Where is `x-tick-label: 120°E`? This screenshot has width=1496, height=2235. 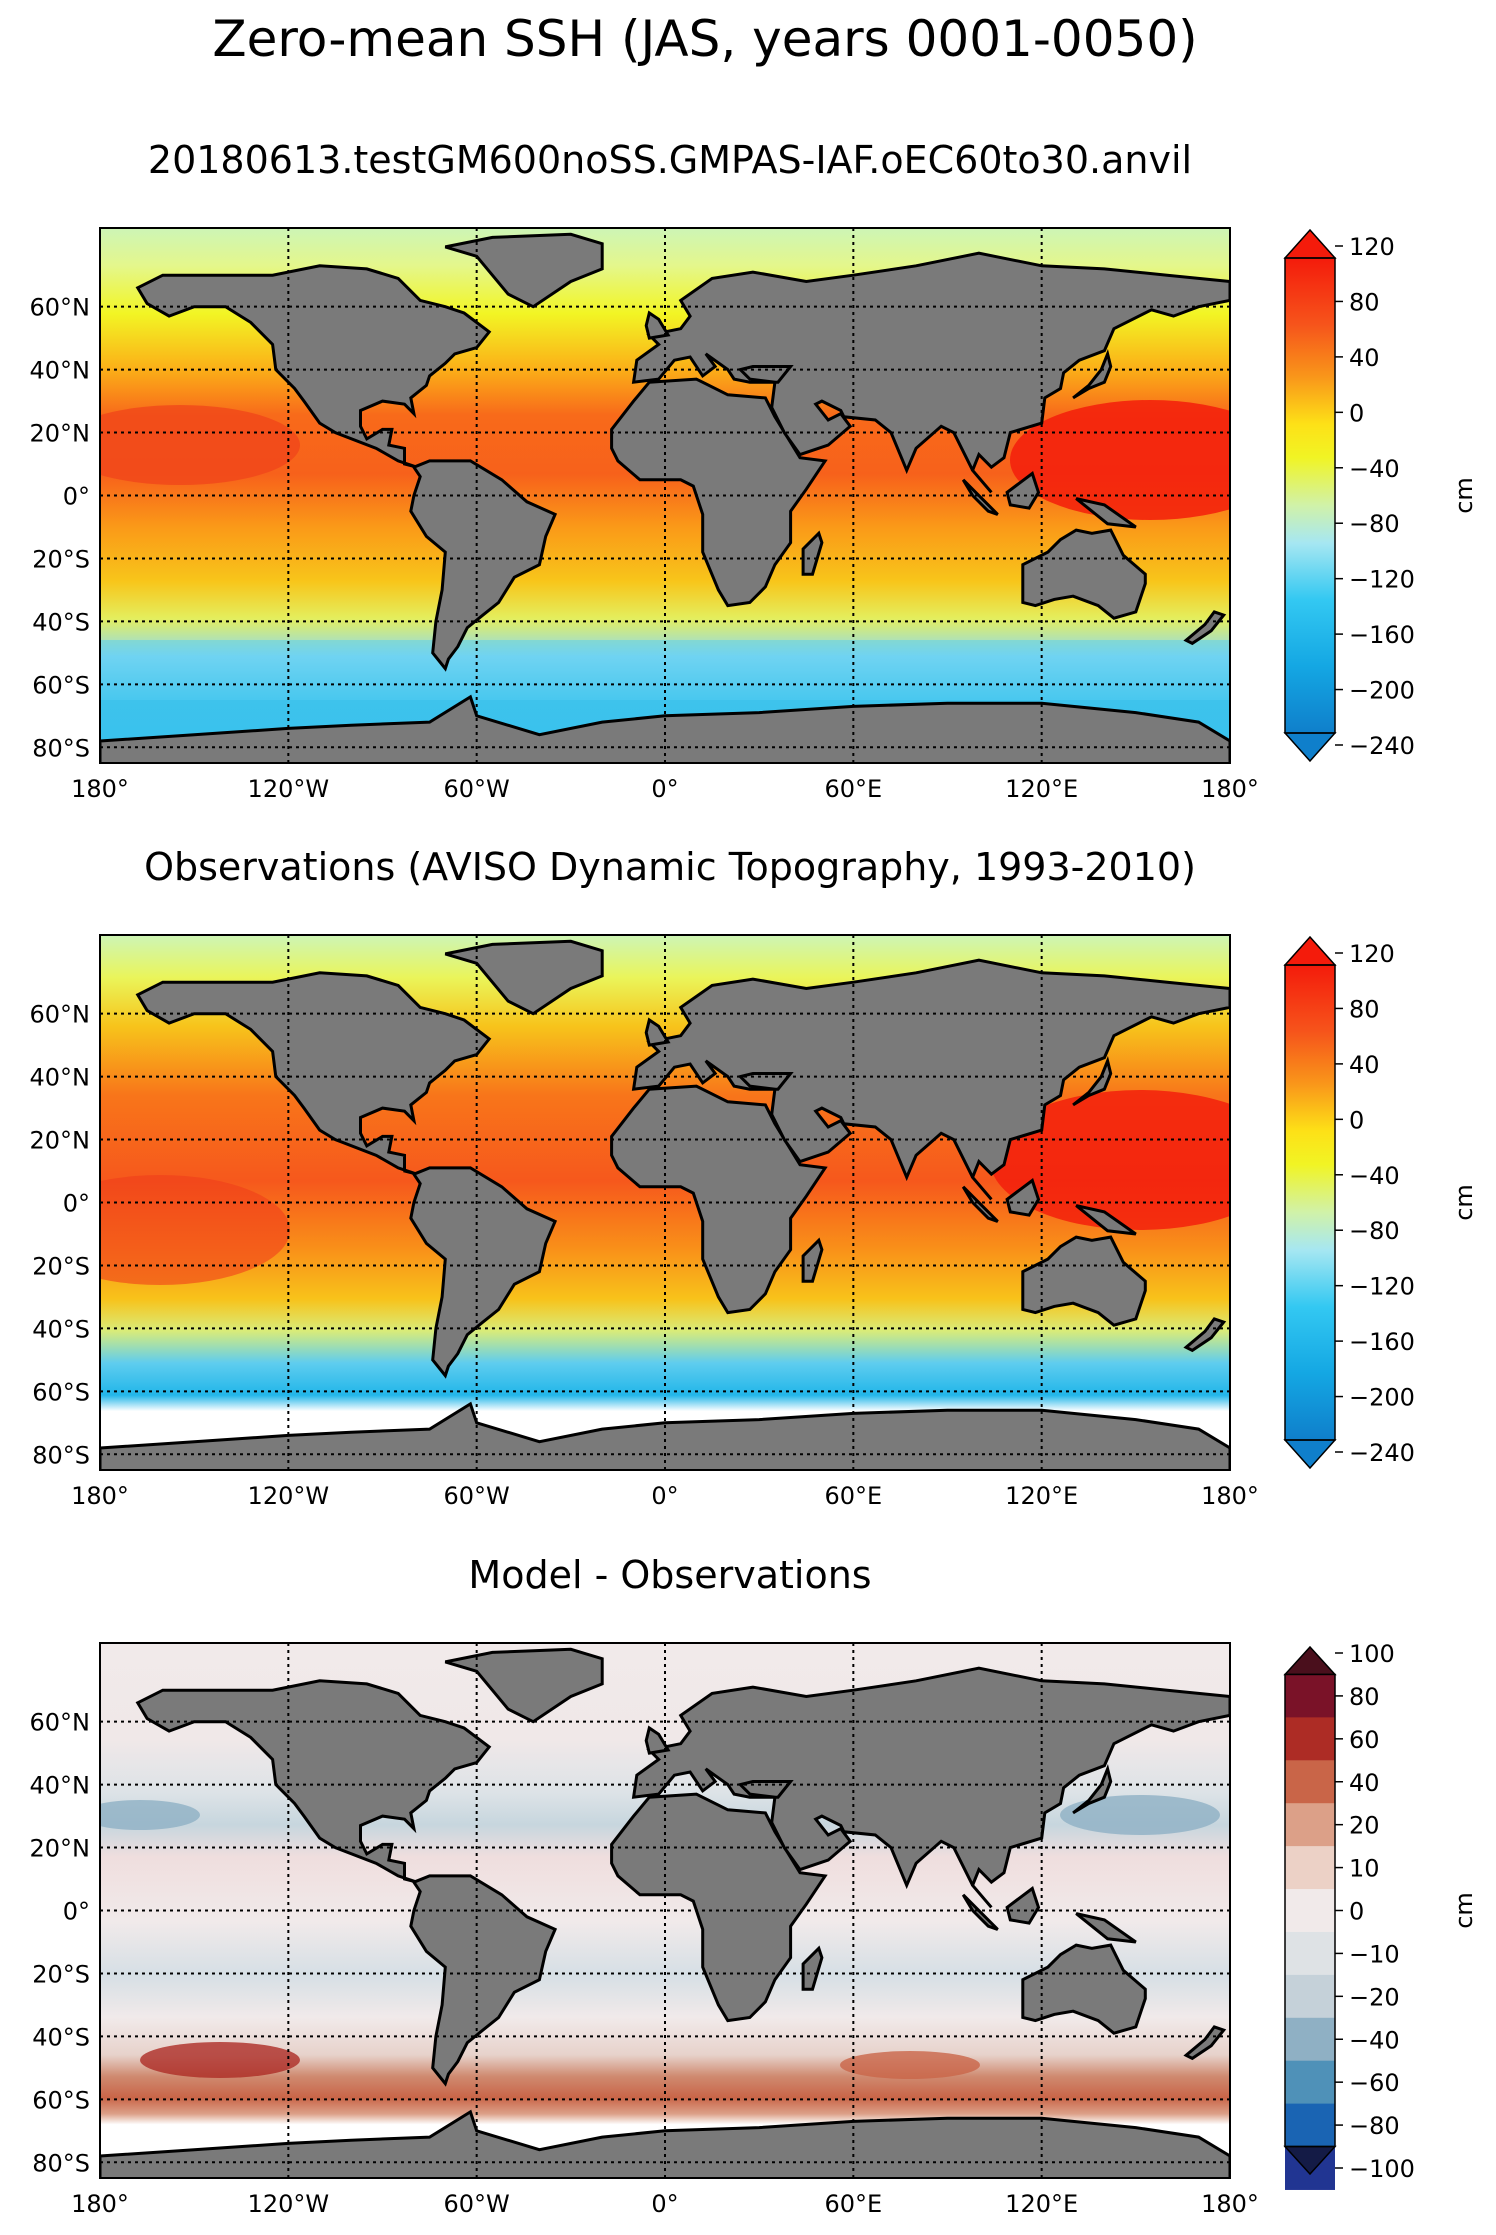
x-tick-label: 120°E is located at coordinates (1041, 1496).